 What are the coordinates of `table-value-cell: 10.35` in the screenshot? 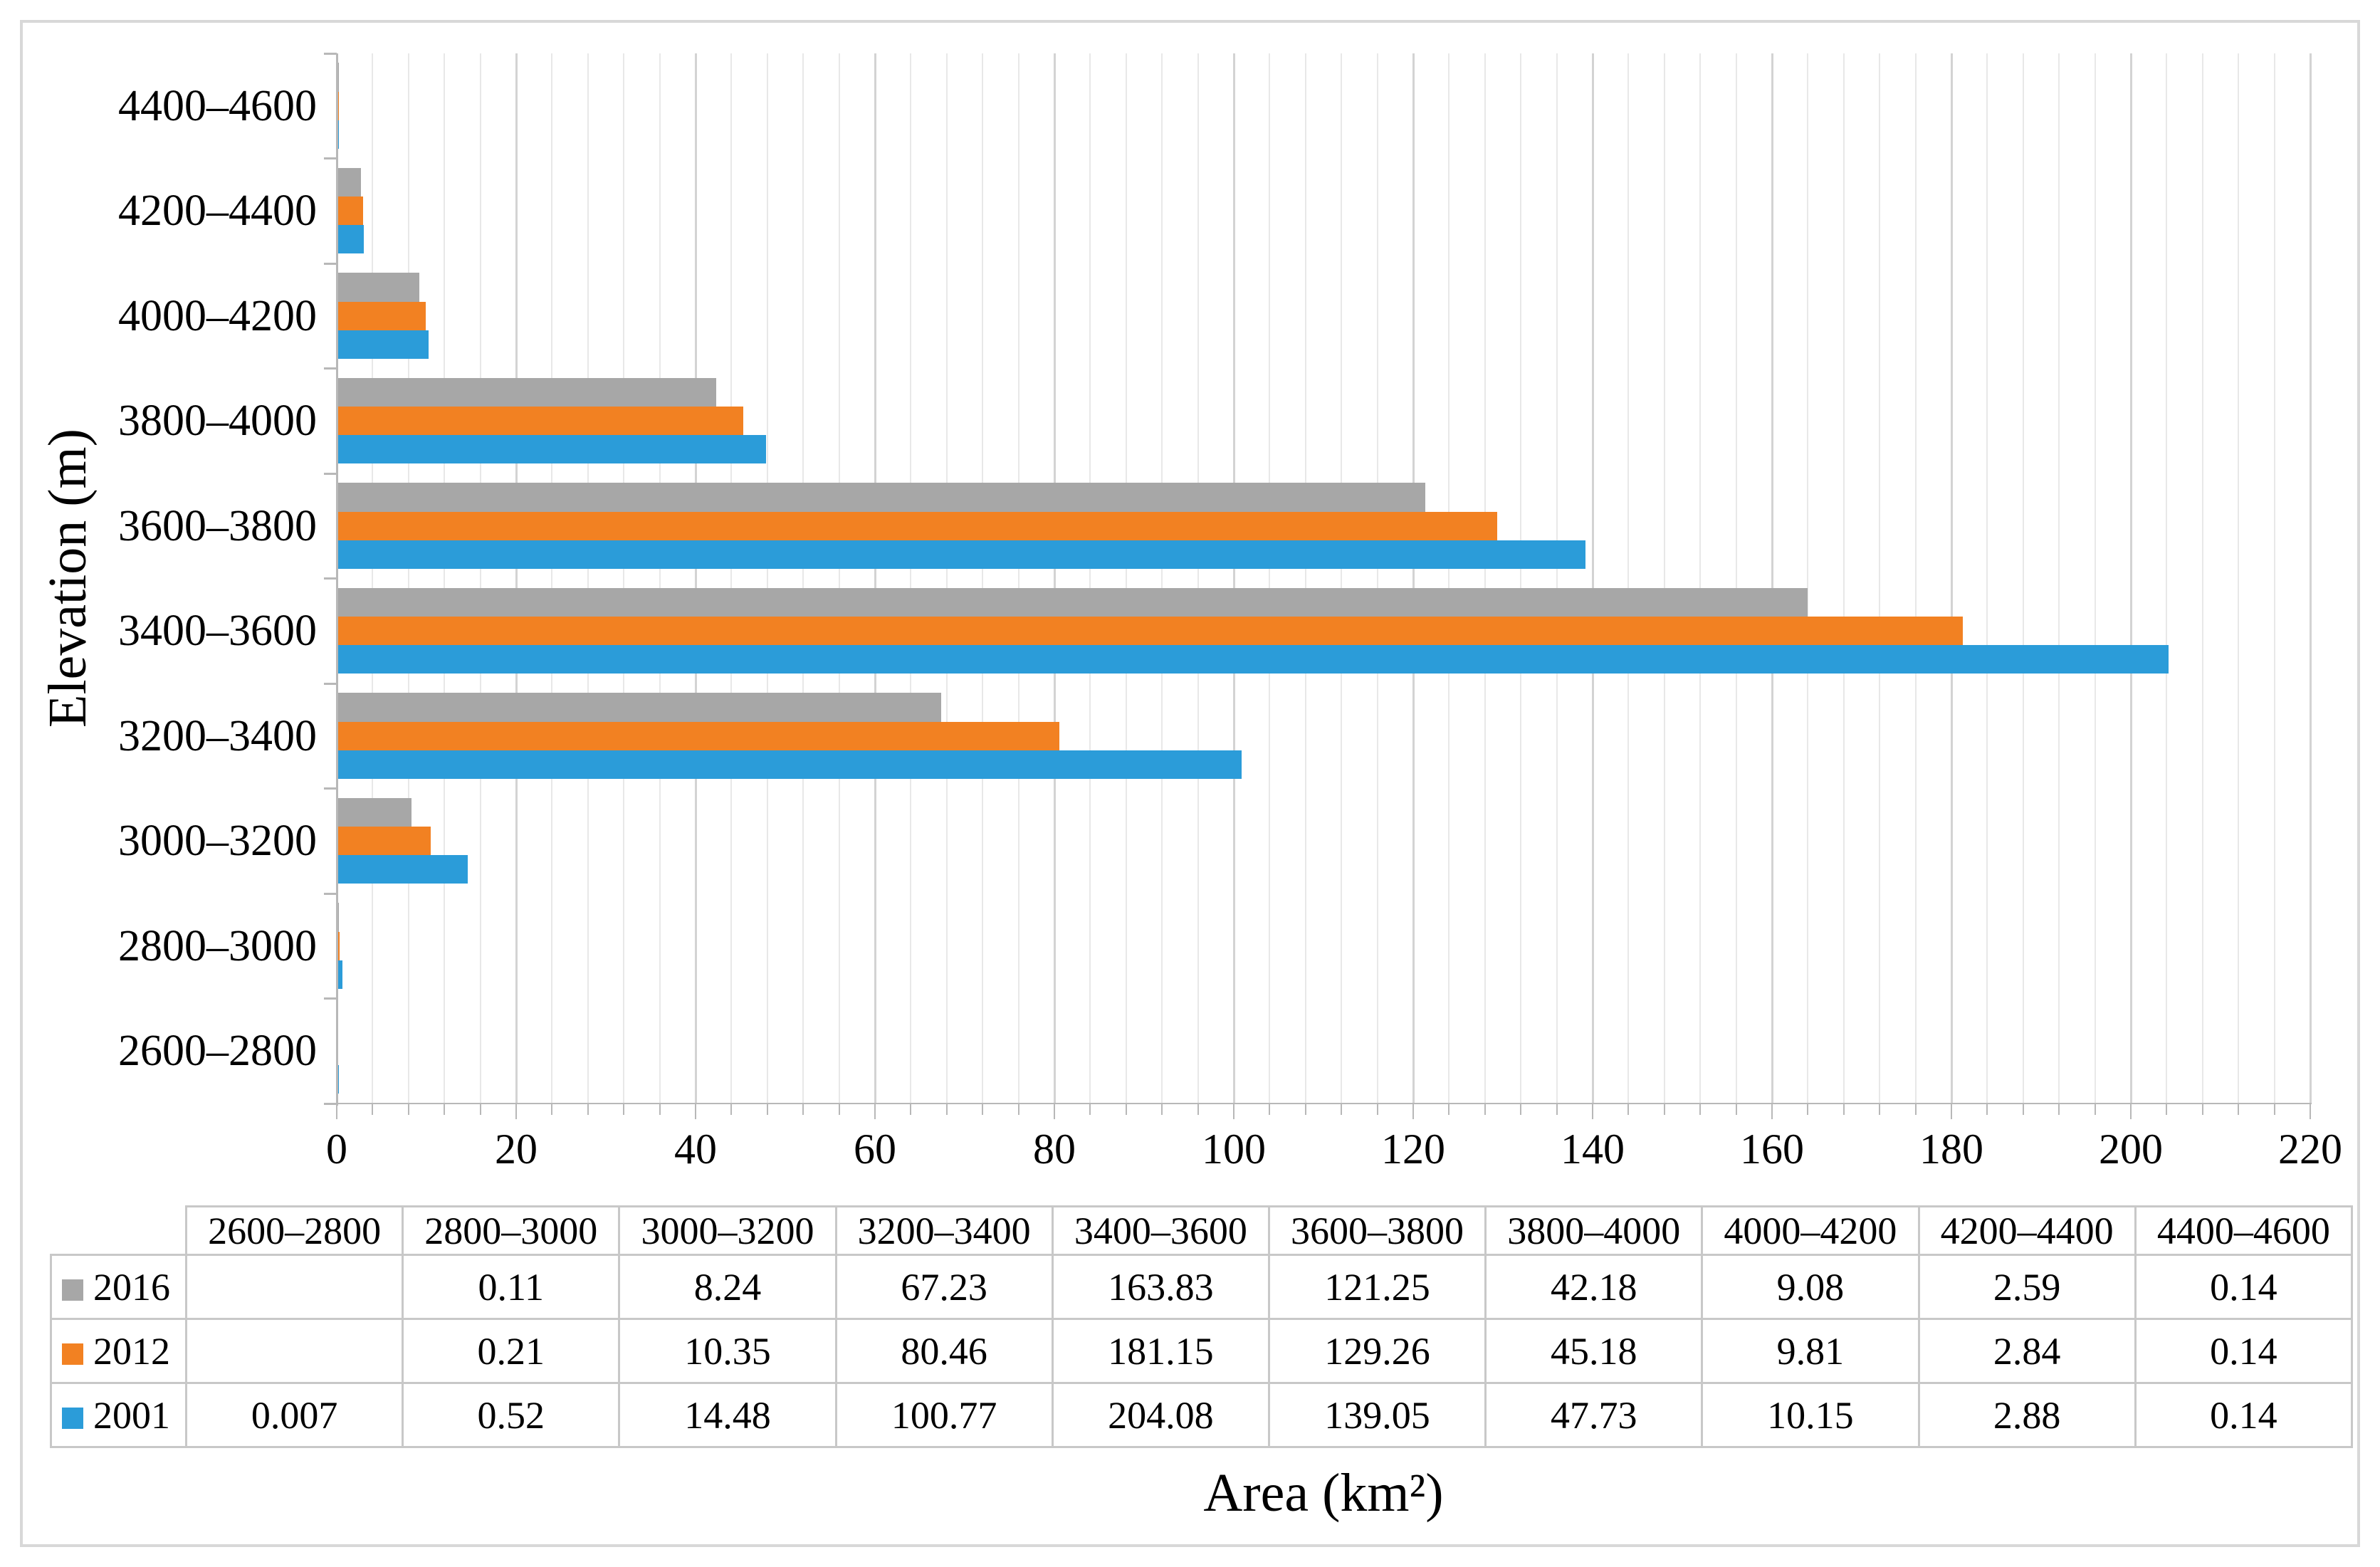 It's located at (727, 1351).